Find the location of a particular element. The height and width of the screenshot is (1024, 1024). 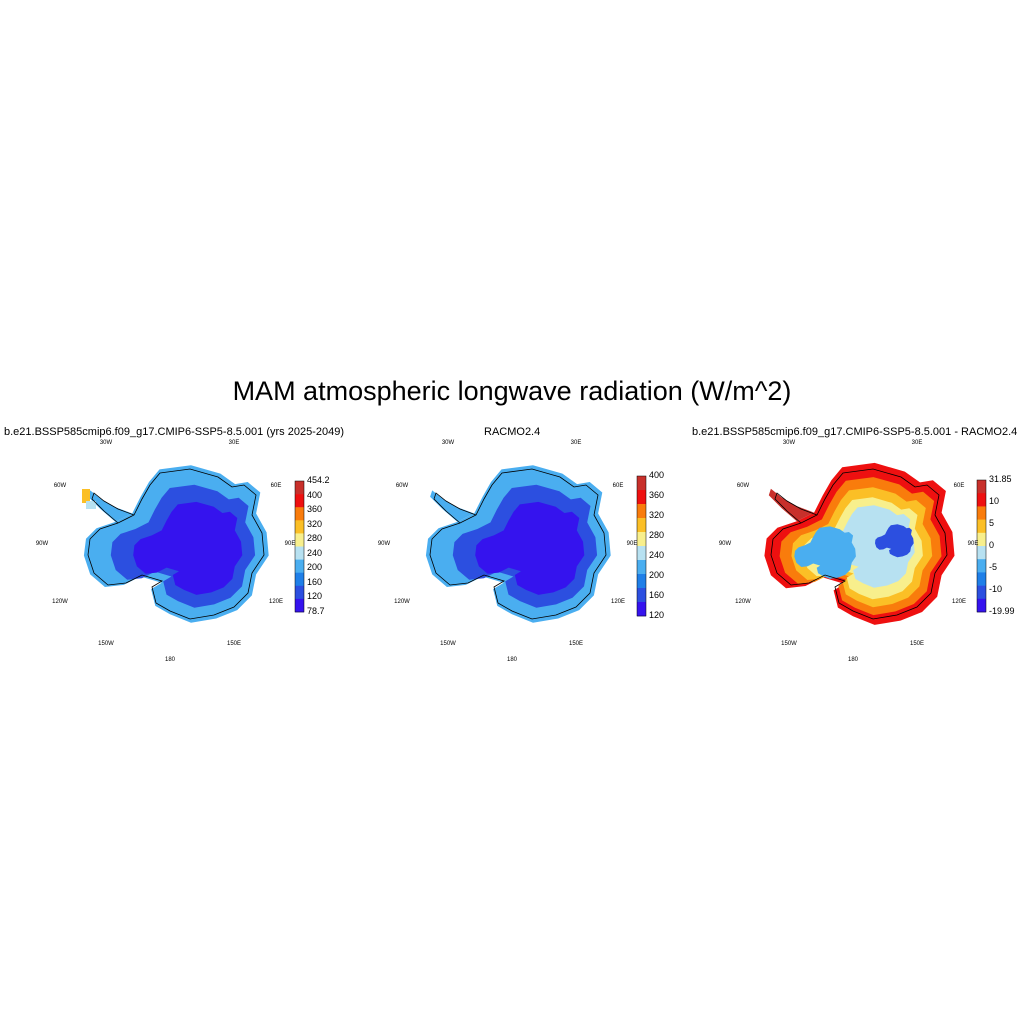

colorbar-label-1: 200 is located at coordinates (315, 567).